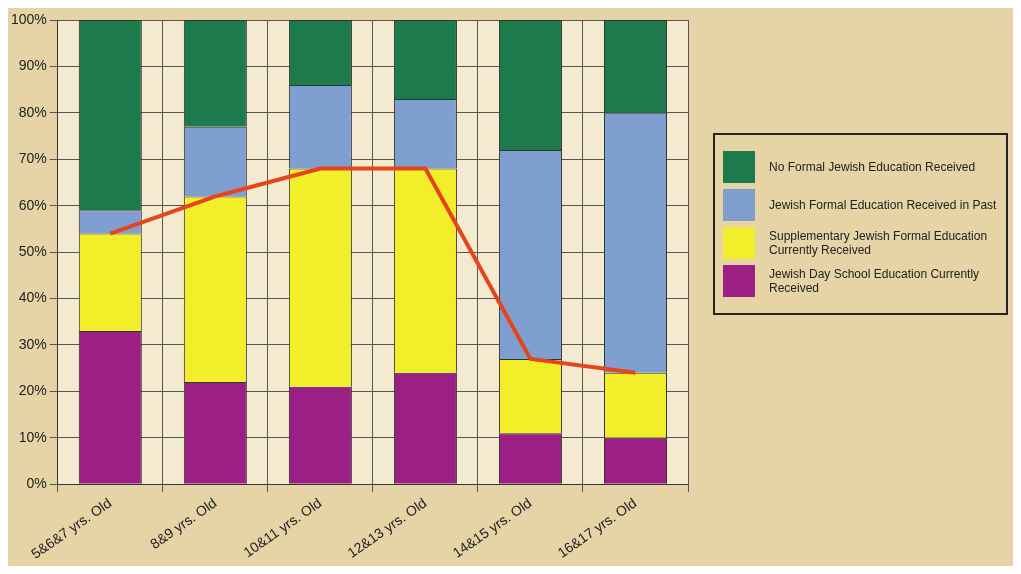 The width and height of the screenshot is (1021, 574). I want to click on y-tick-label: 30%, so click(32, 343).